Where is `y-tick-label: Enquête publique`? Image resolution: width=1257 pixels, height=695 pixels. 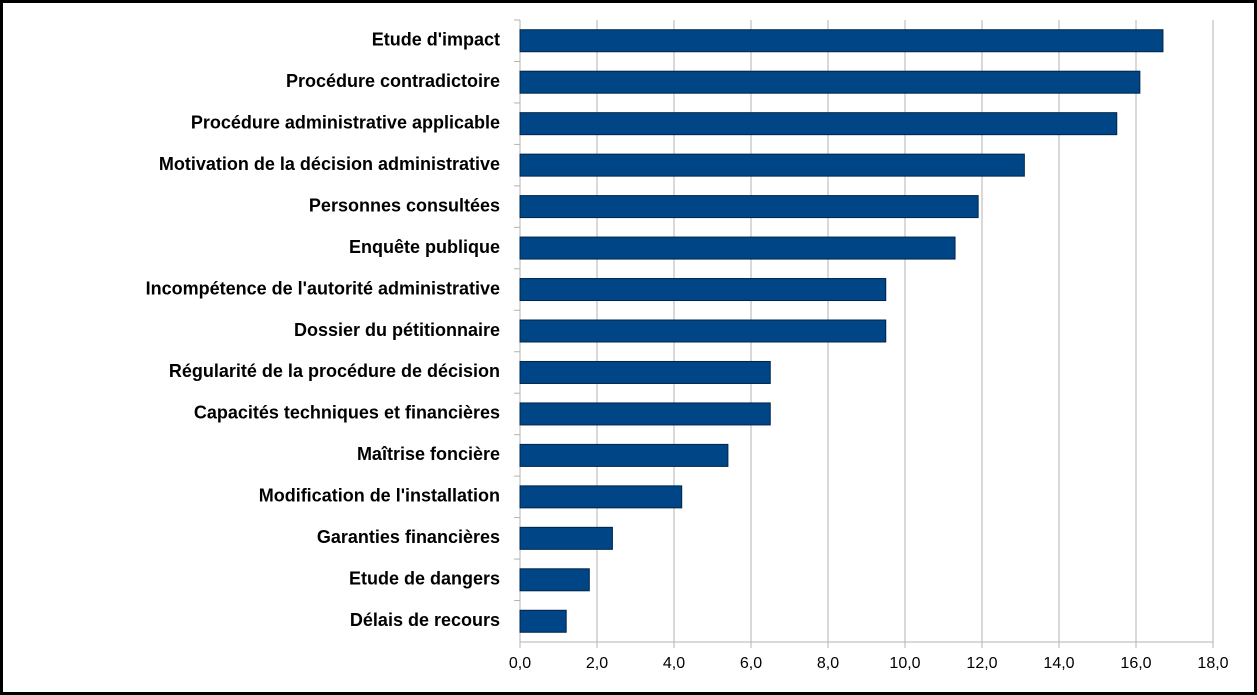
y-tick-label: Enquête publique is located at coordinates (424, 247).